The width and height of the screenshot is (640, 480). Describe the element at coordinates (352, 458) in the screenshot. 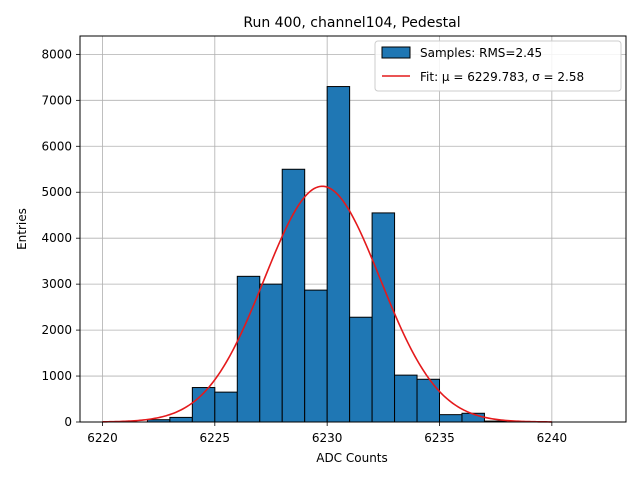

I see `x-axis-label: ADC Counts` at that location.